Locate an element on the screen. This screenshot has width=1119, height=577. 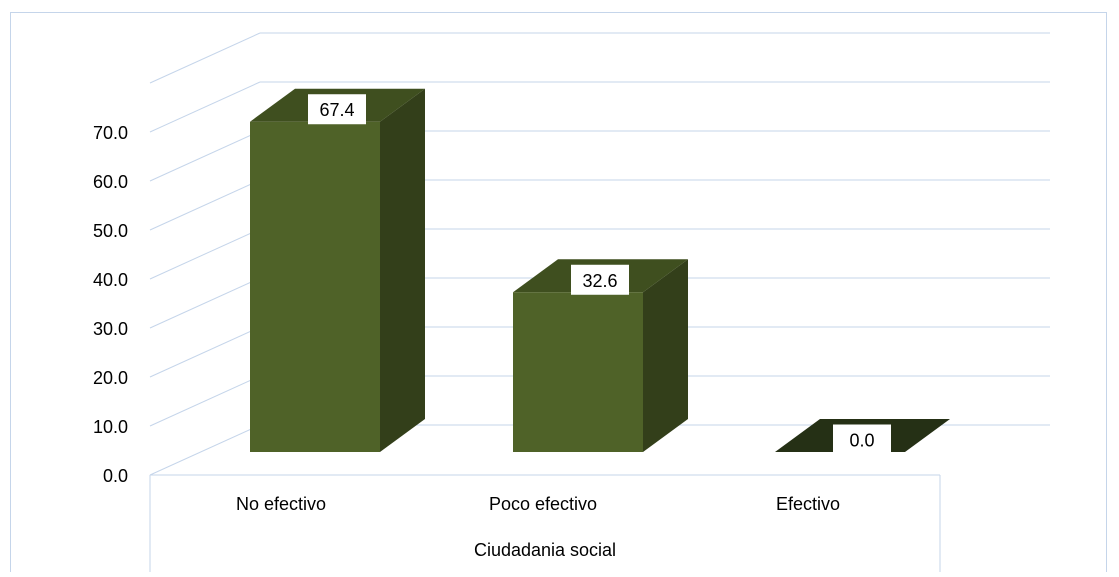
data-label: 32.6 is located at coordinates (599, 281).